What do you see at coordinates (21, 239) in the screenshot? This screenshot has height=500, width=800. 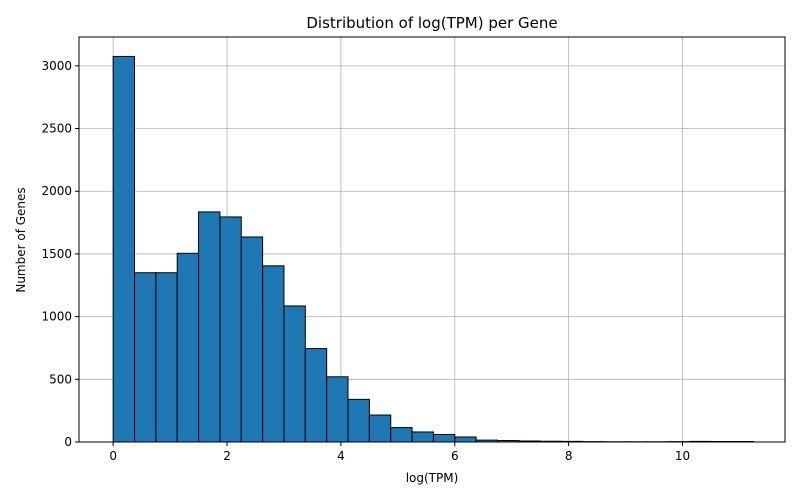 I see `y-axis-label: Number of Genes` at bounding box center [21, 239].